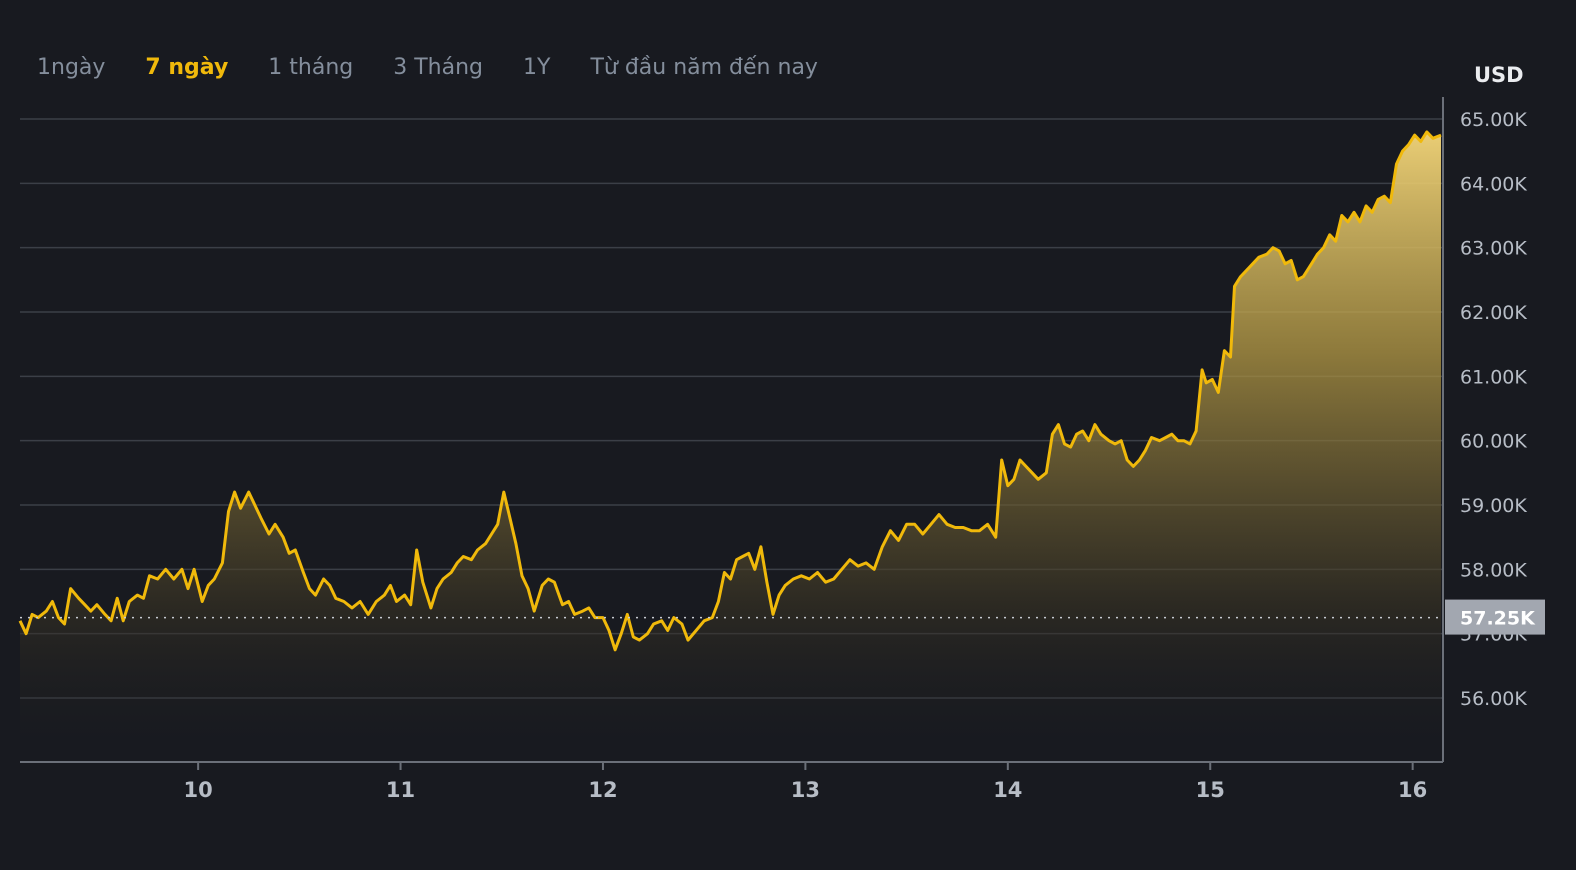  I want to click on current-price-tag-bg, so click(1495, 617).